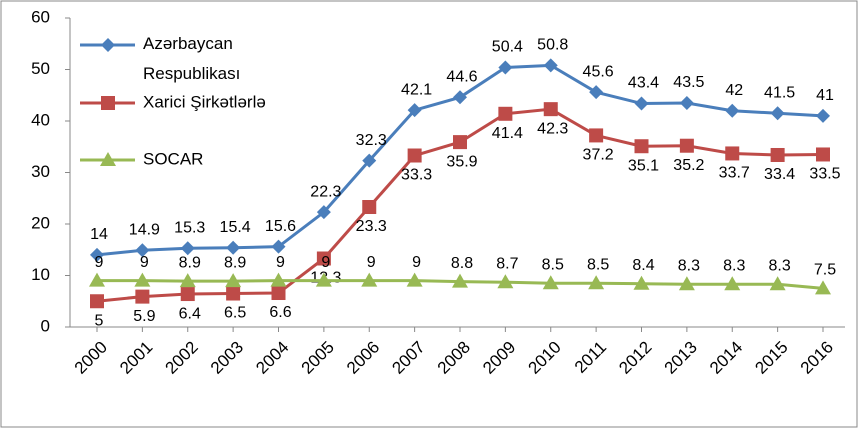 The image size is (858, 428). I want to click on value-label: 33.5, so click(824, 174).